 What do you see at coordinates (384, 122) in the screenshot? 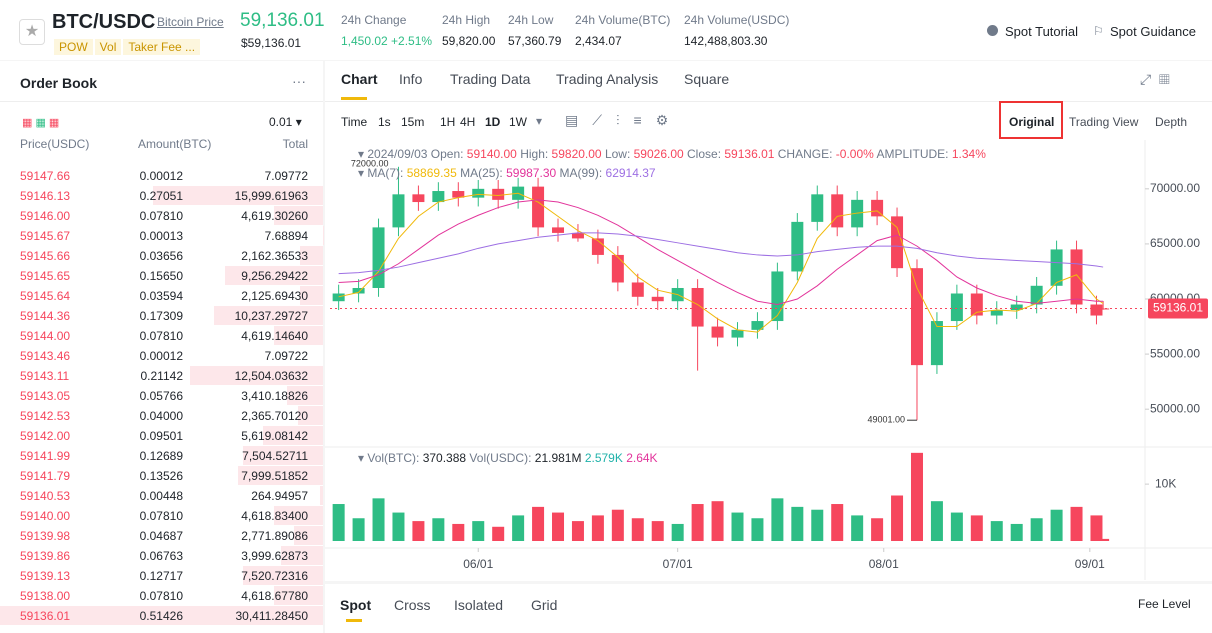
I see `interval: 1s` at bounding box center [384, 122].